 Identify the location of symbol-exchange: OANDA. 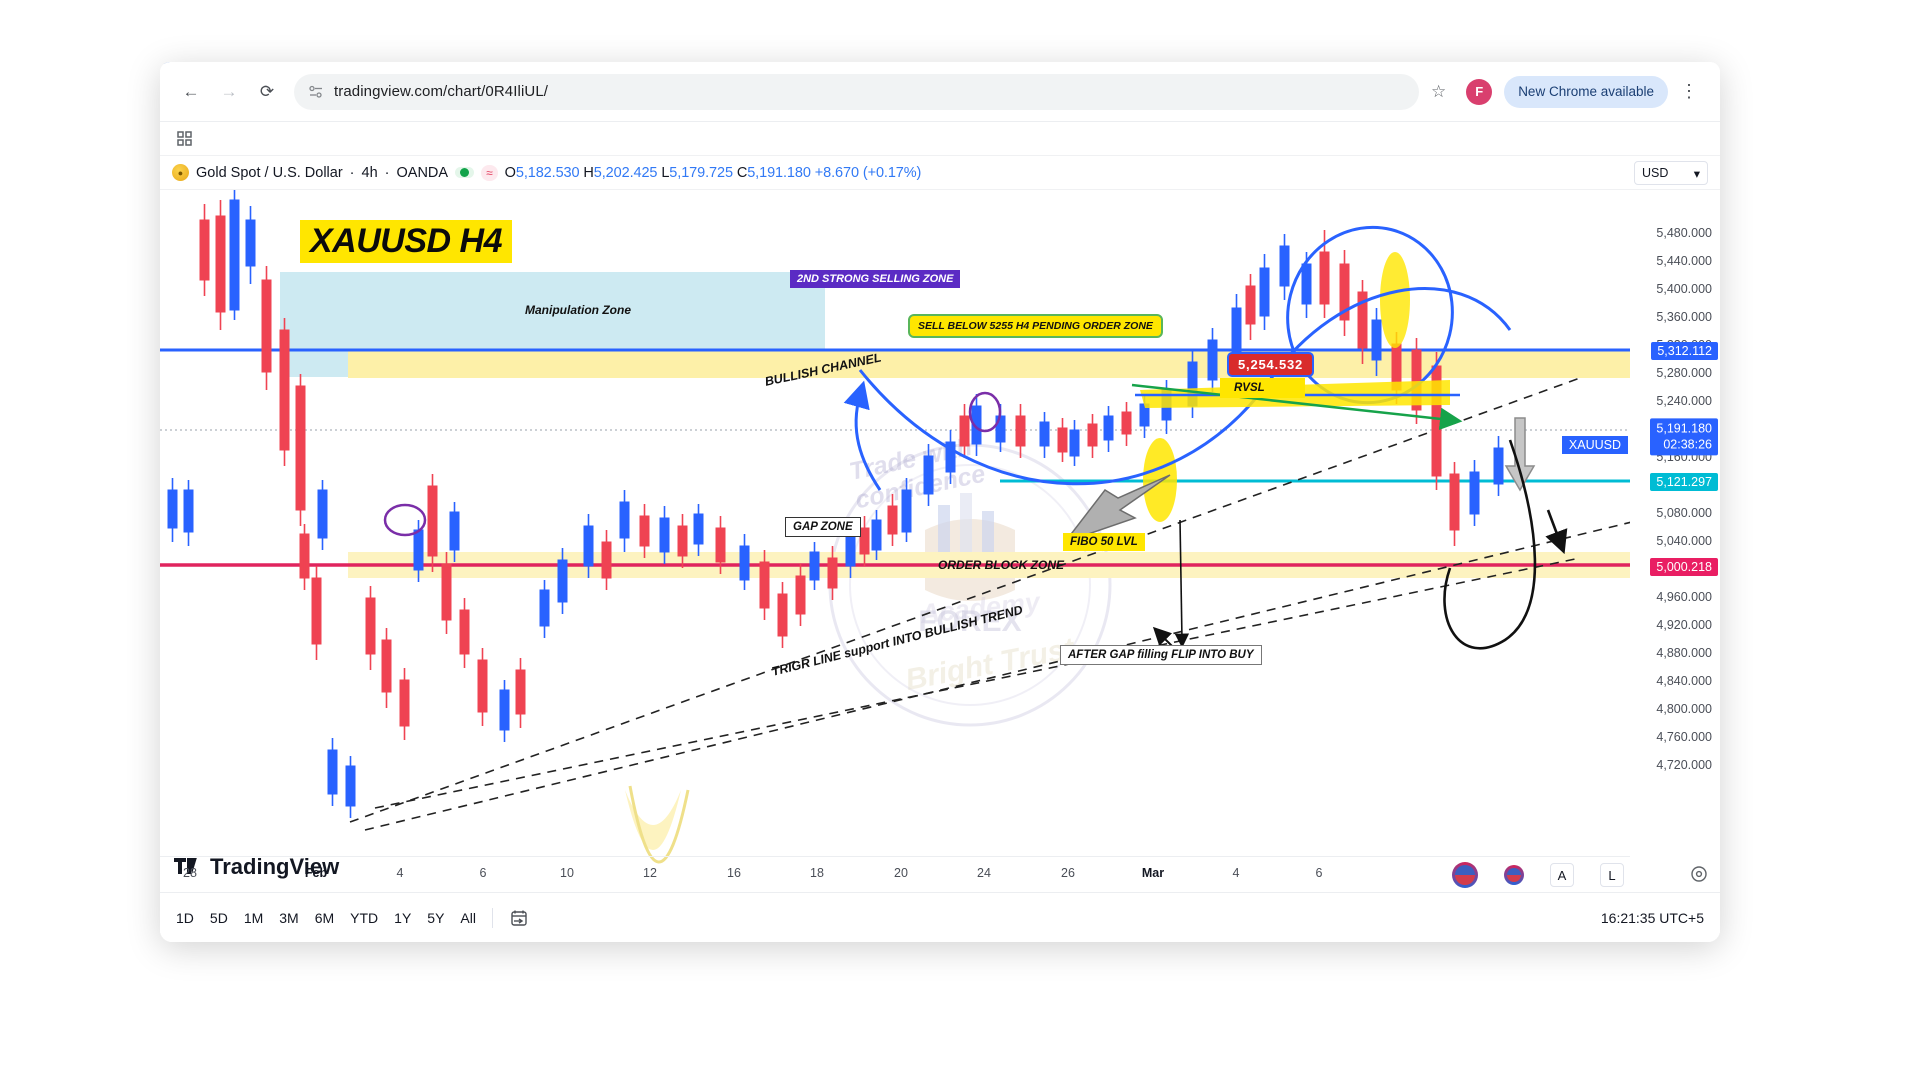
(422, 172).